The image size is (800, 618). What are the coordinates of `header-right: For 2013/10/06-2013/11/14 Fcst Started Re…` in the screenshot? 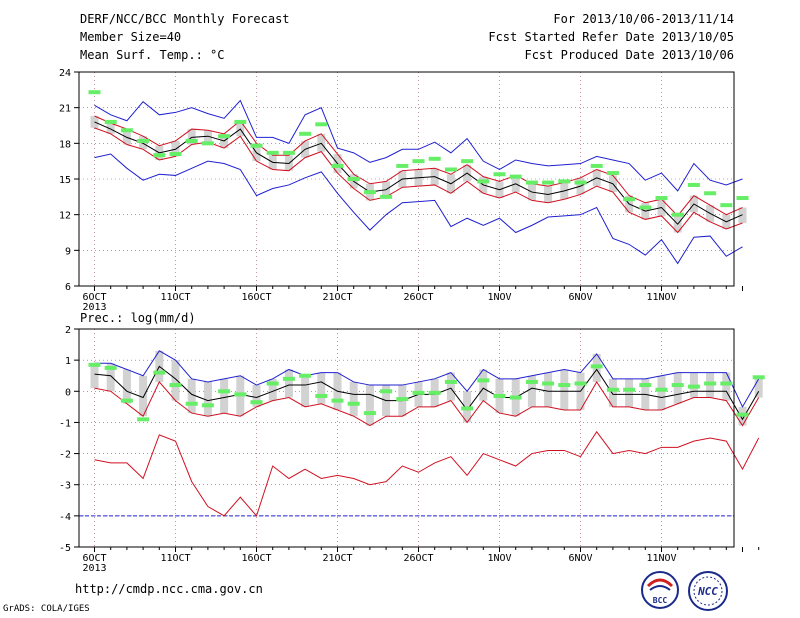 It's located at (611, 37).